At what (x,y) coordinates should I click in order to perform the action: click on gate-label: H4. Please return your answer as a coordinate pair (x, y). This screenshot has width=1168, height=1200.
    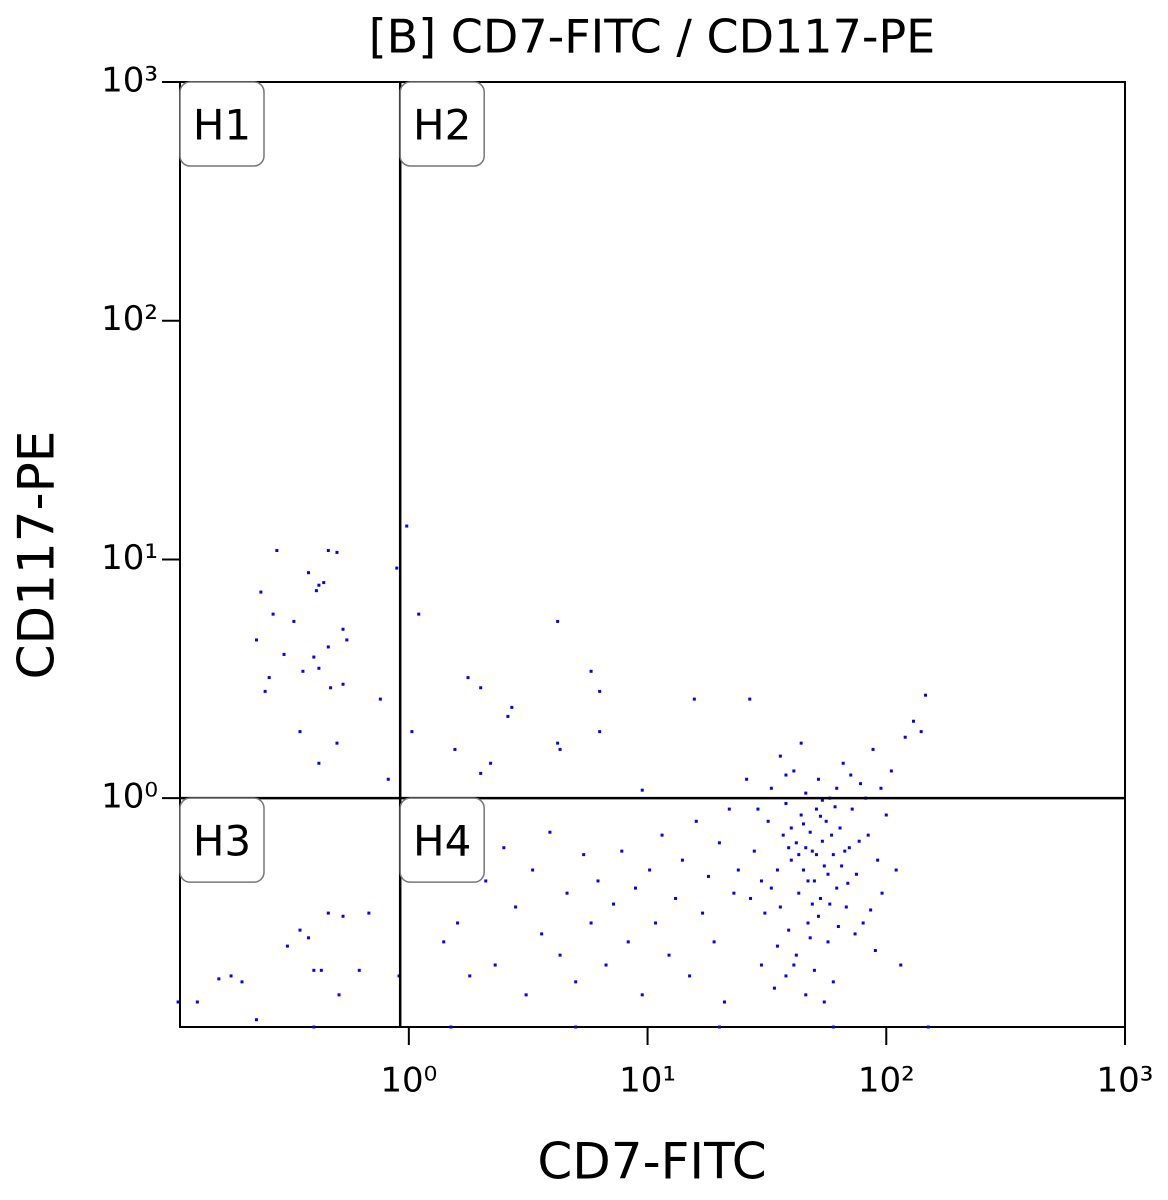
    Looking at the image, I should click on (442, 841).